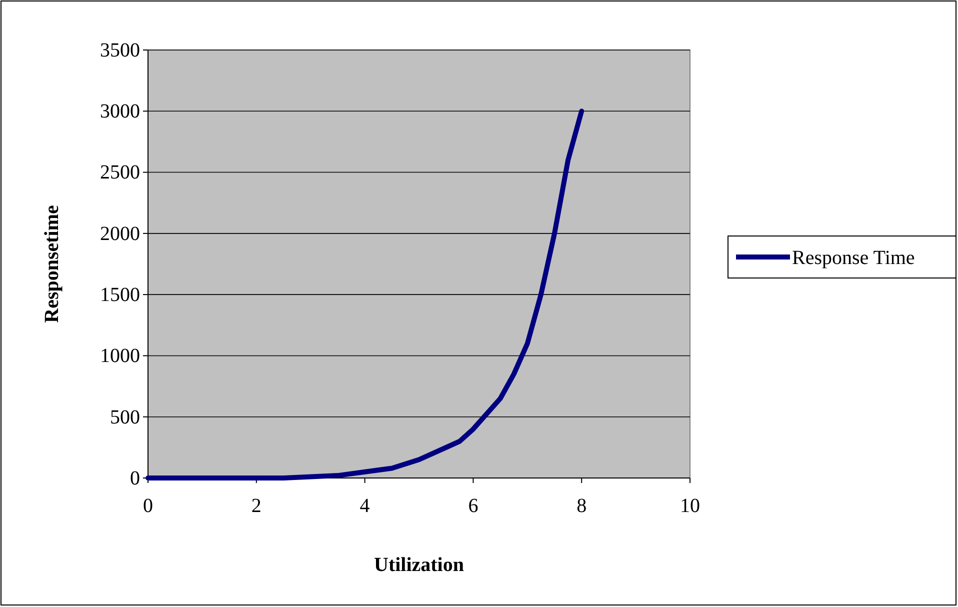 Image resolution: width=958 pixels, height=607 pixels. Describe the element at coordinates (853, 258) in the screenshot. I see `legend-label: Response Time` at that location.